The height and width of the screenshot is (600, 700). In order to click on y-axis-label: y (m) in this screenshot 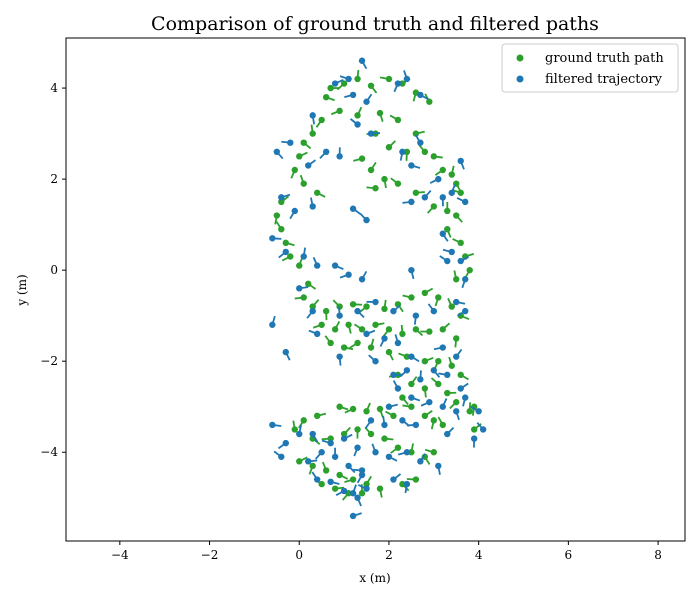, I will do `click(22, 290)`.